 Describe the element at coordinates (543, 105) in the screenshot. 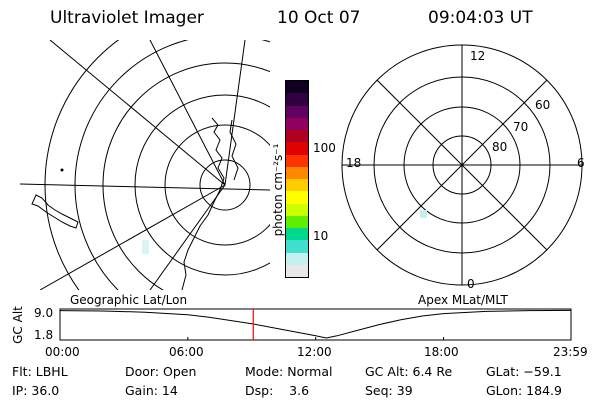

I see `lat-label-60: 60` at that location.